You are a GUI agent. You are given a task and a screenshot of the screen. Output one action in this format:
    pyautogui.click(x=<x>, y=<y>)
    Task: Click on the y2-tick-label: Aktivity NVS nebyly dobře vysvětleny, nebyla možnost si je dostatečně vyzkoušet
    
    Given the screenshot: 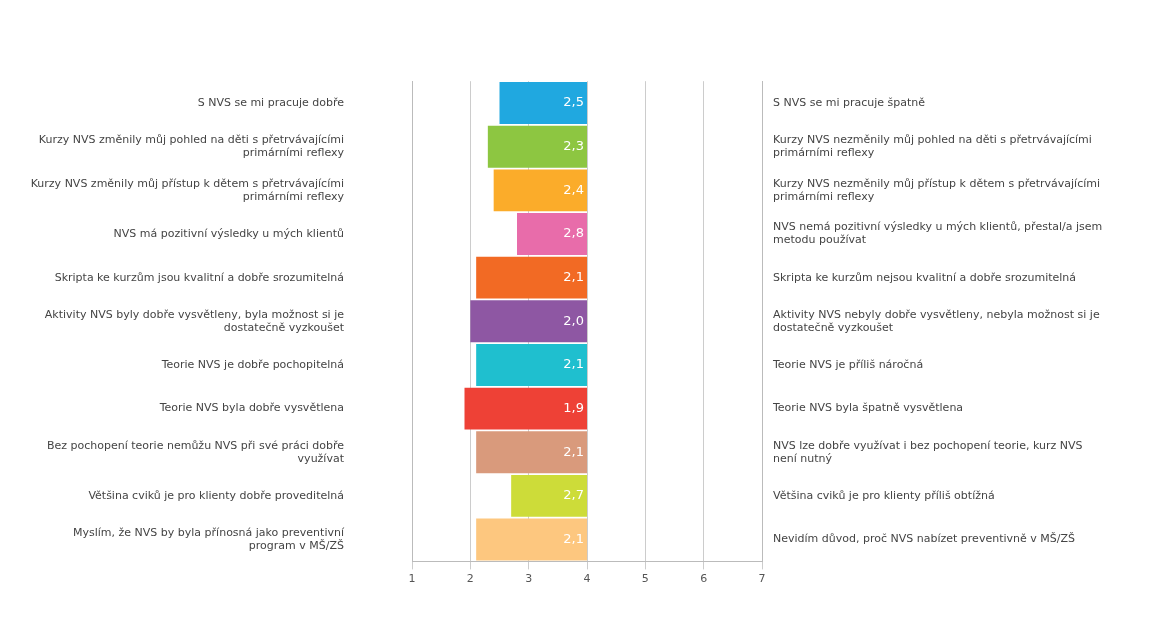 What is the action you would take?
    pyautogui.click(x=936, y=320)
    